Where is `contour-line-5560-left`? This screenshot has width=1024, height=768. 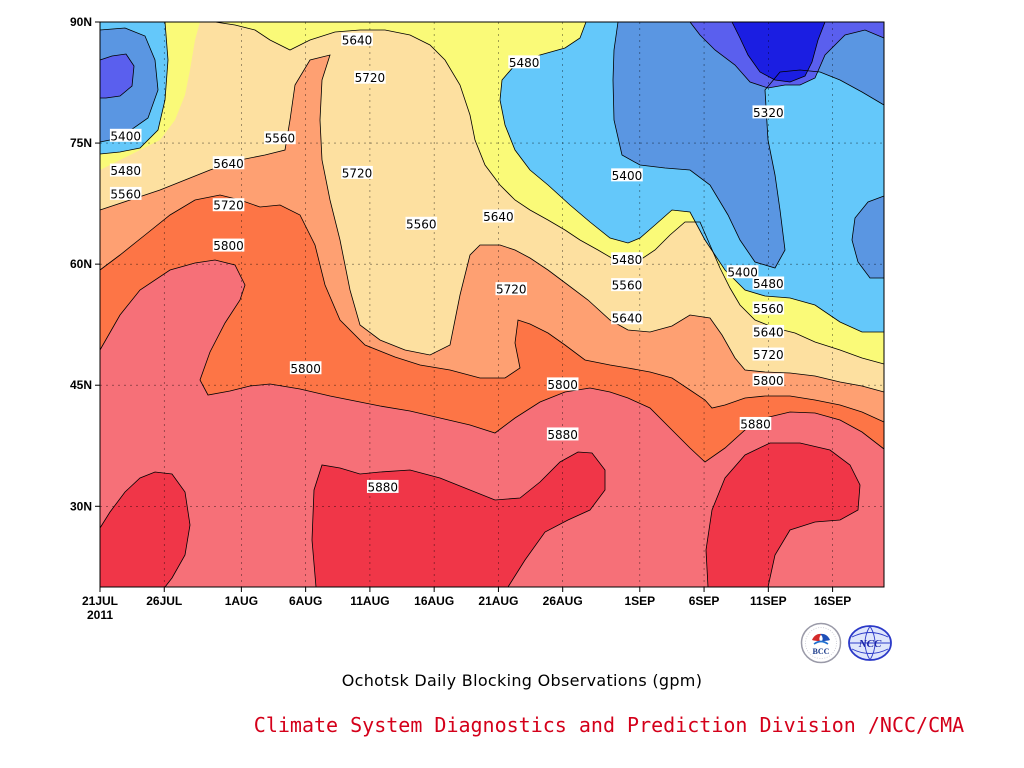
contour-line-5560-left is located at coordinates (134, 88).